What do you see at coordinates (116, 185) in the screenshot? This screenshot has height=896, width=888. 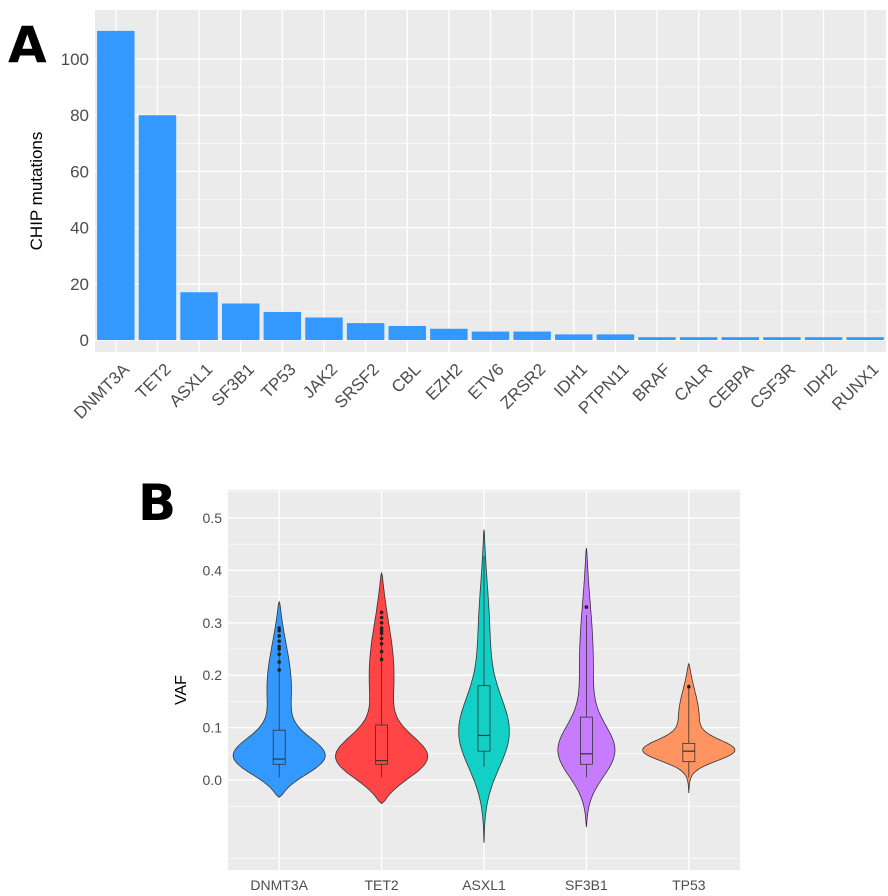 I see `bar-dnmt3a` at bounding box center [116, 185].